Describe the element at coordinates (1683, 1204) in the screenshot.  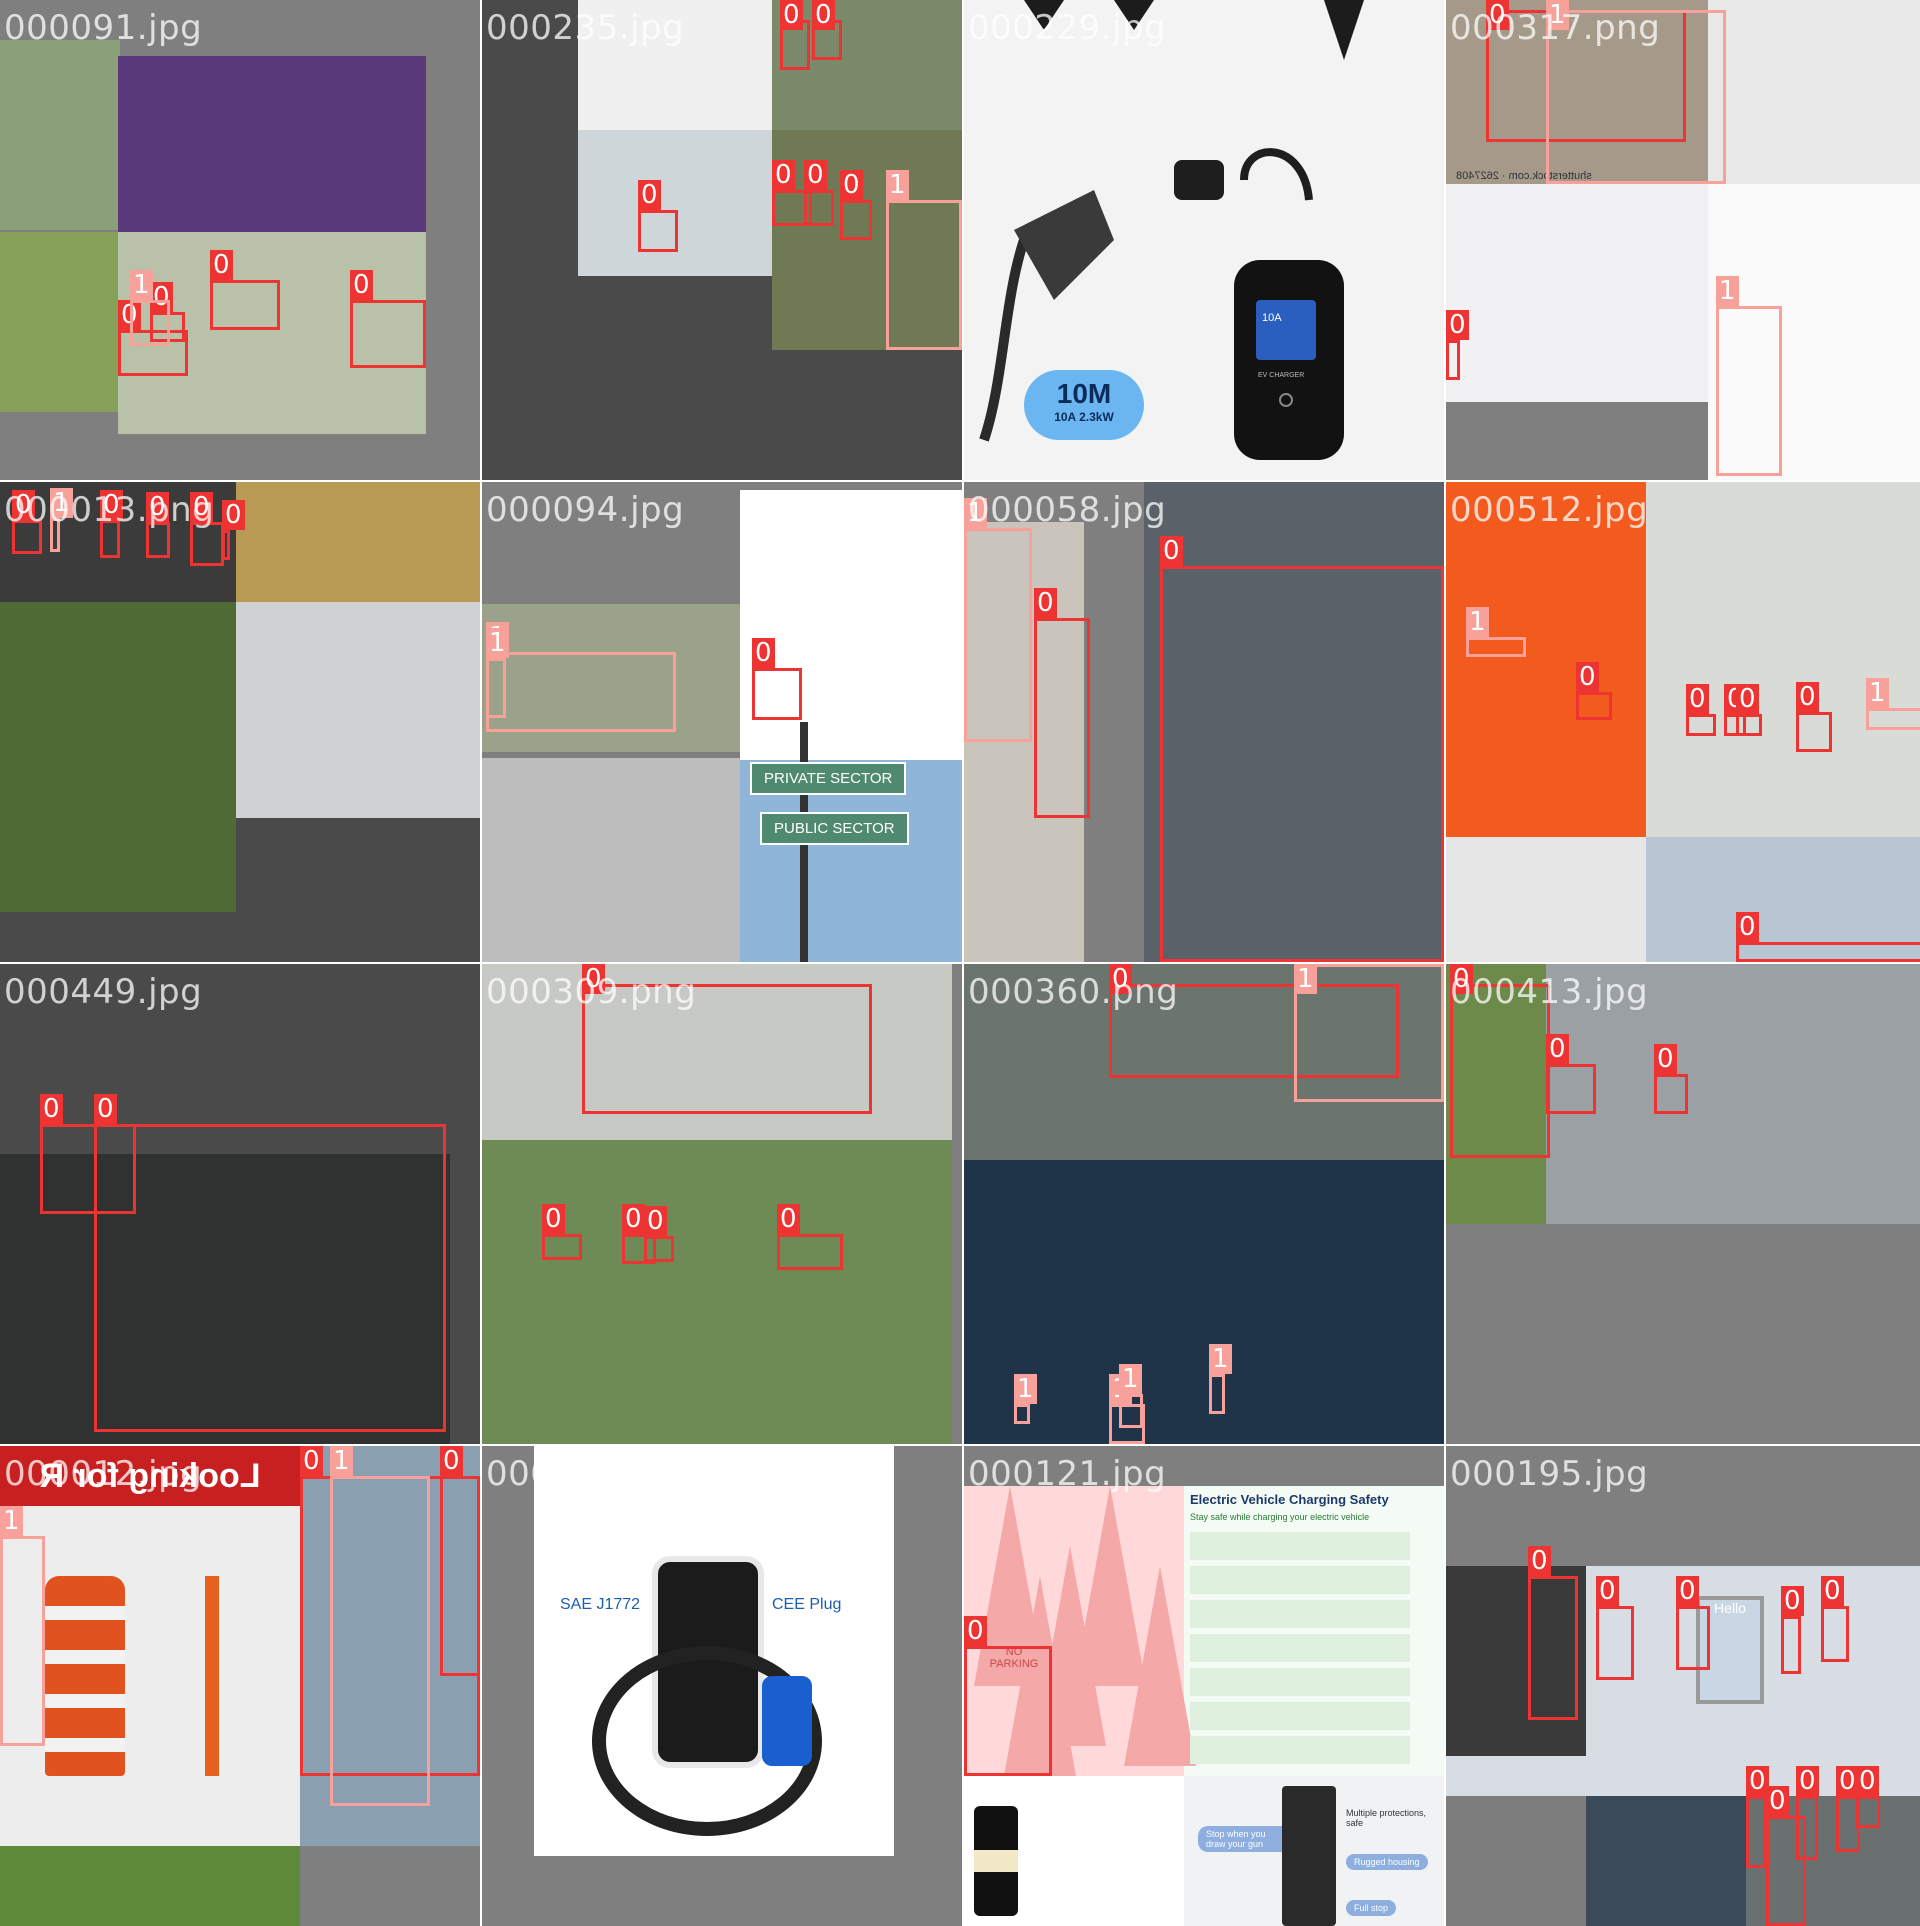
I see `mosaic-tile: 0 0 0 000413.jpg` at that location.